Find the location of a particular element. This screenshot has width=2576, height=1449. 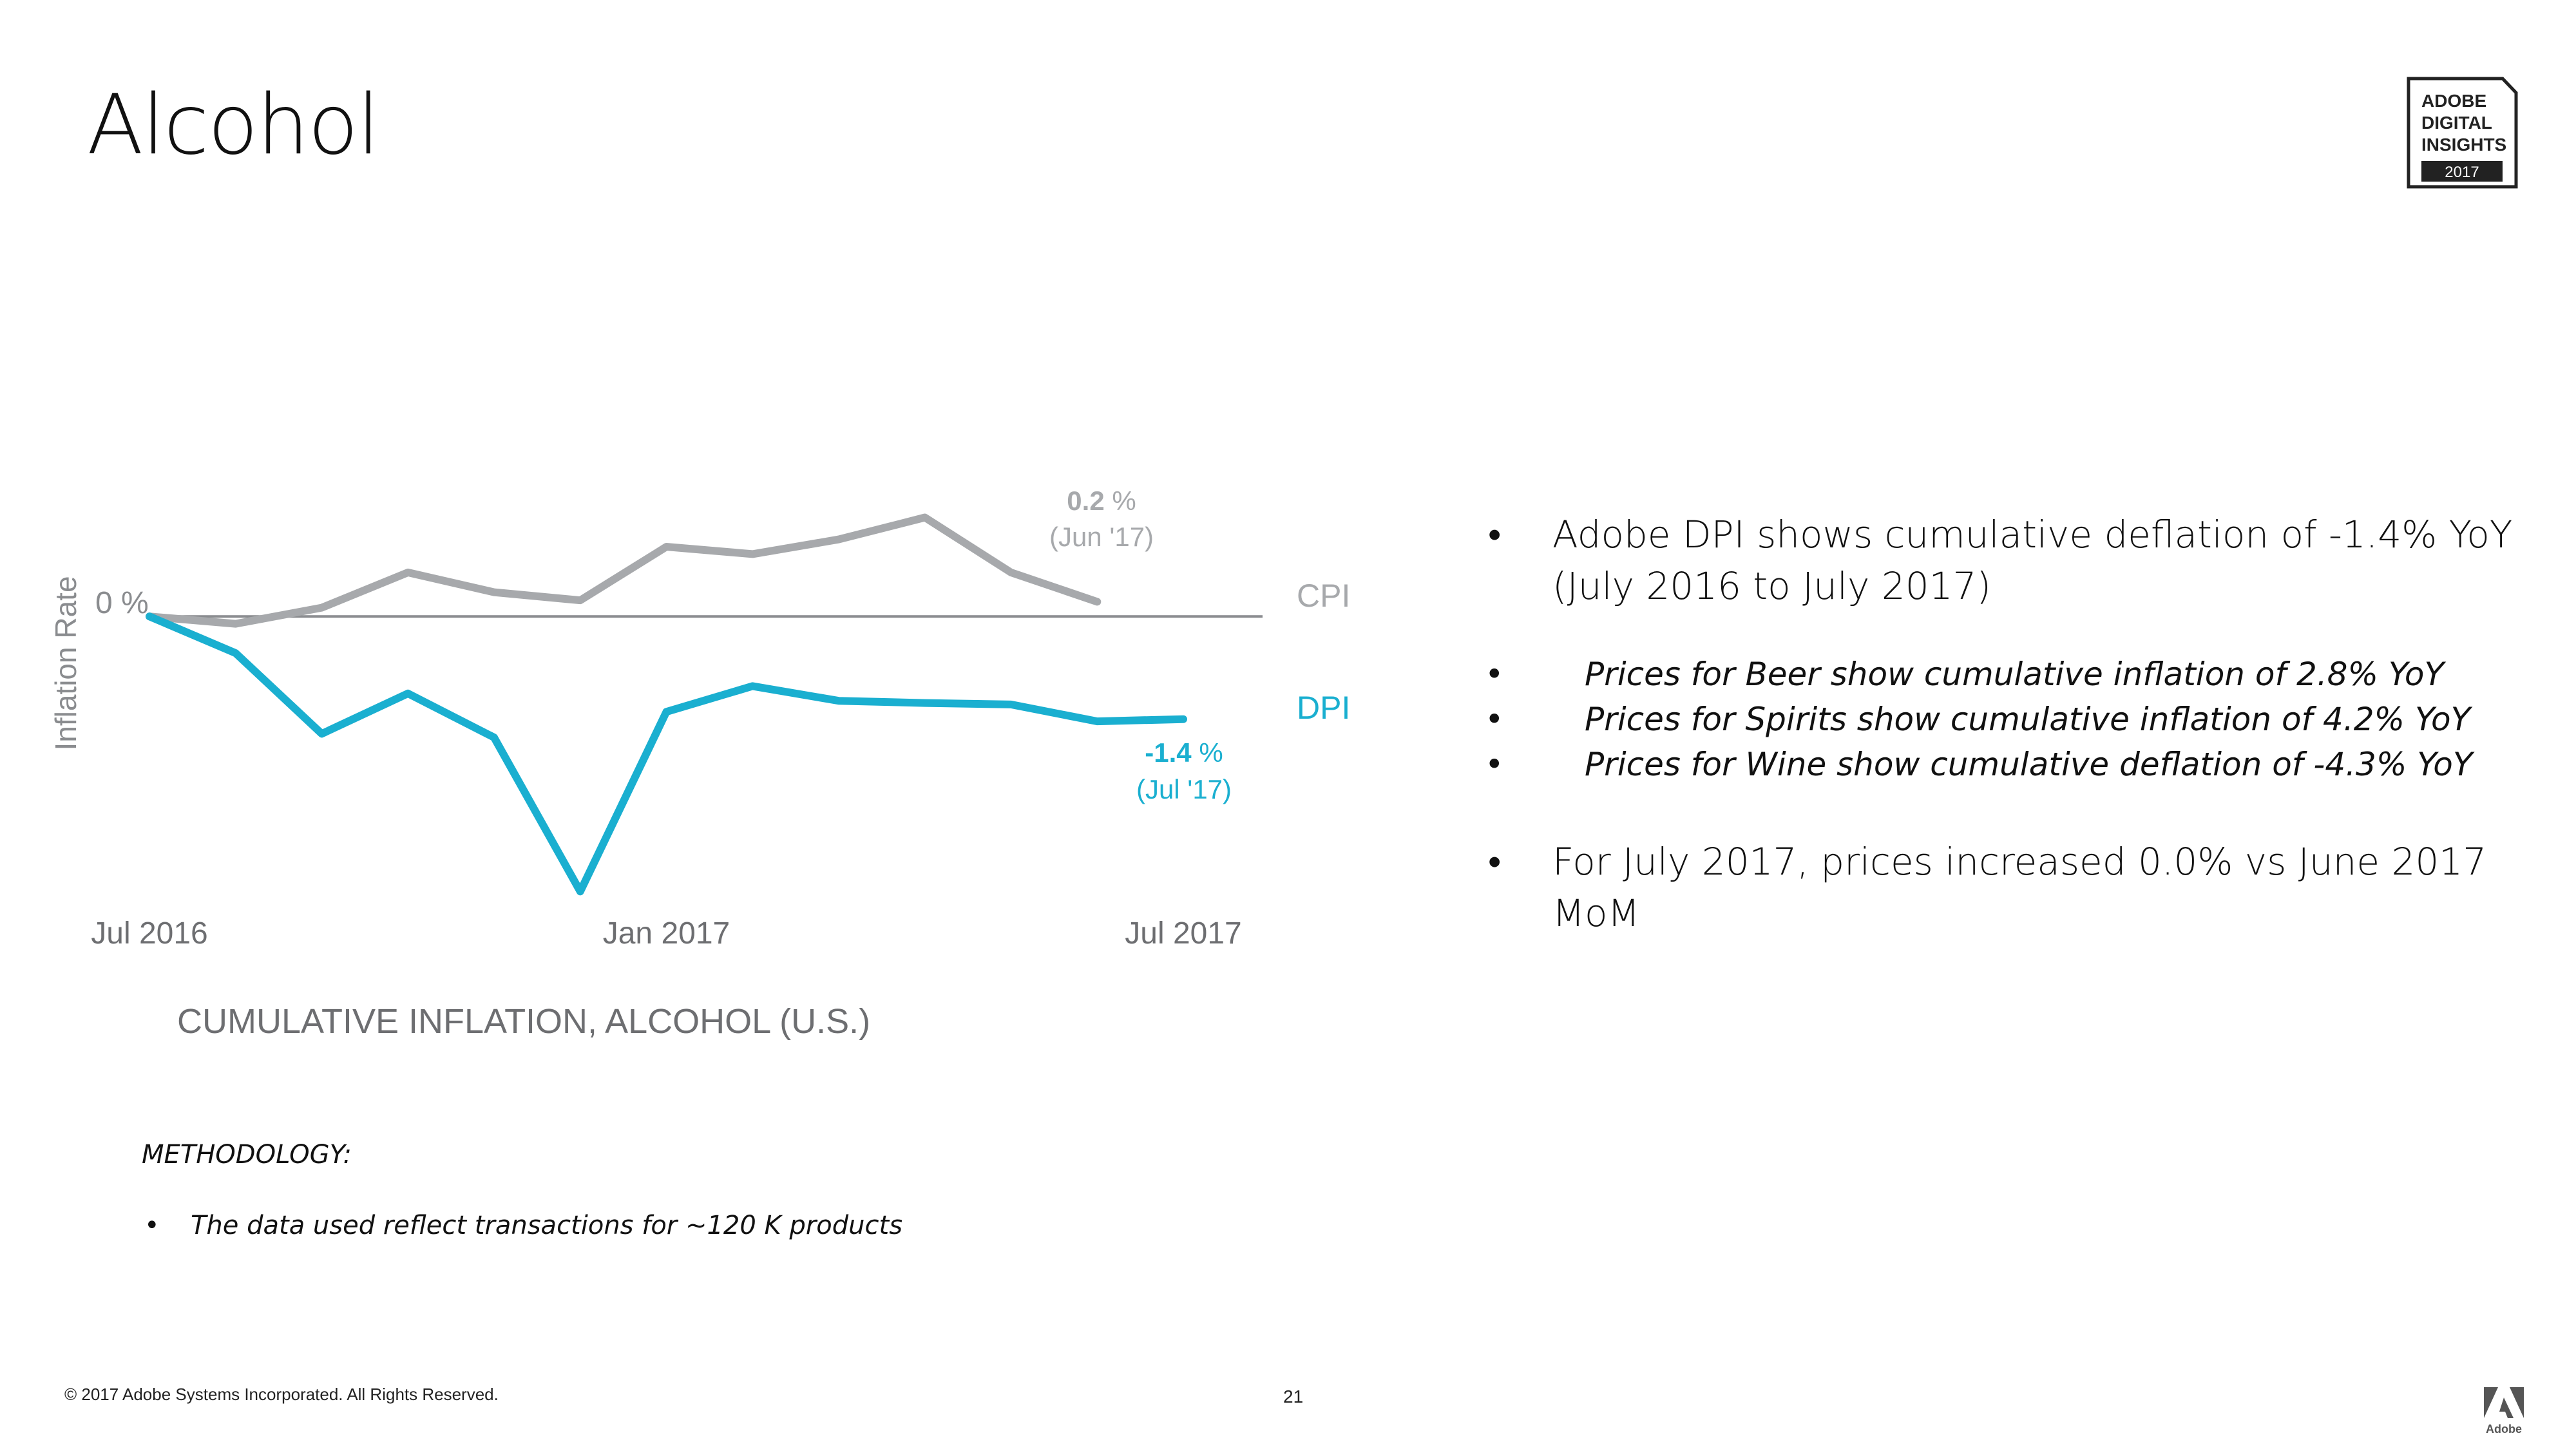

cpi-end-value-label: 0.2 % is located at coordinates (1101, 501).